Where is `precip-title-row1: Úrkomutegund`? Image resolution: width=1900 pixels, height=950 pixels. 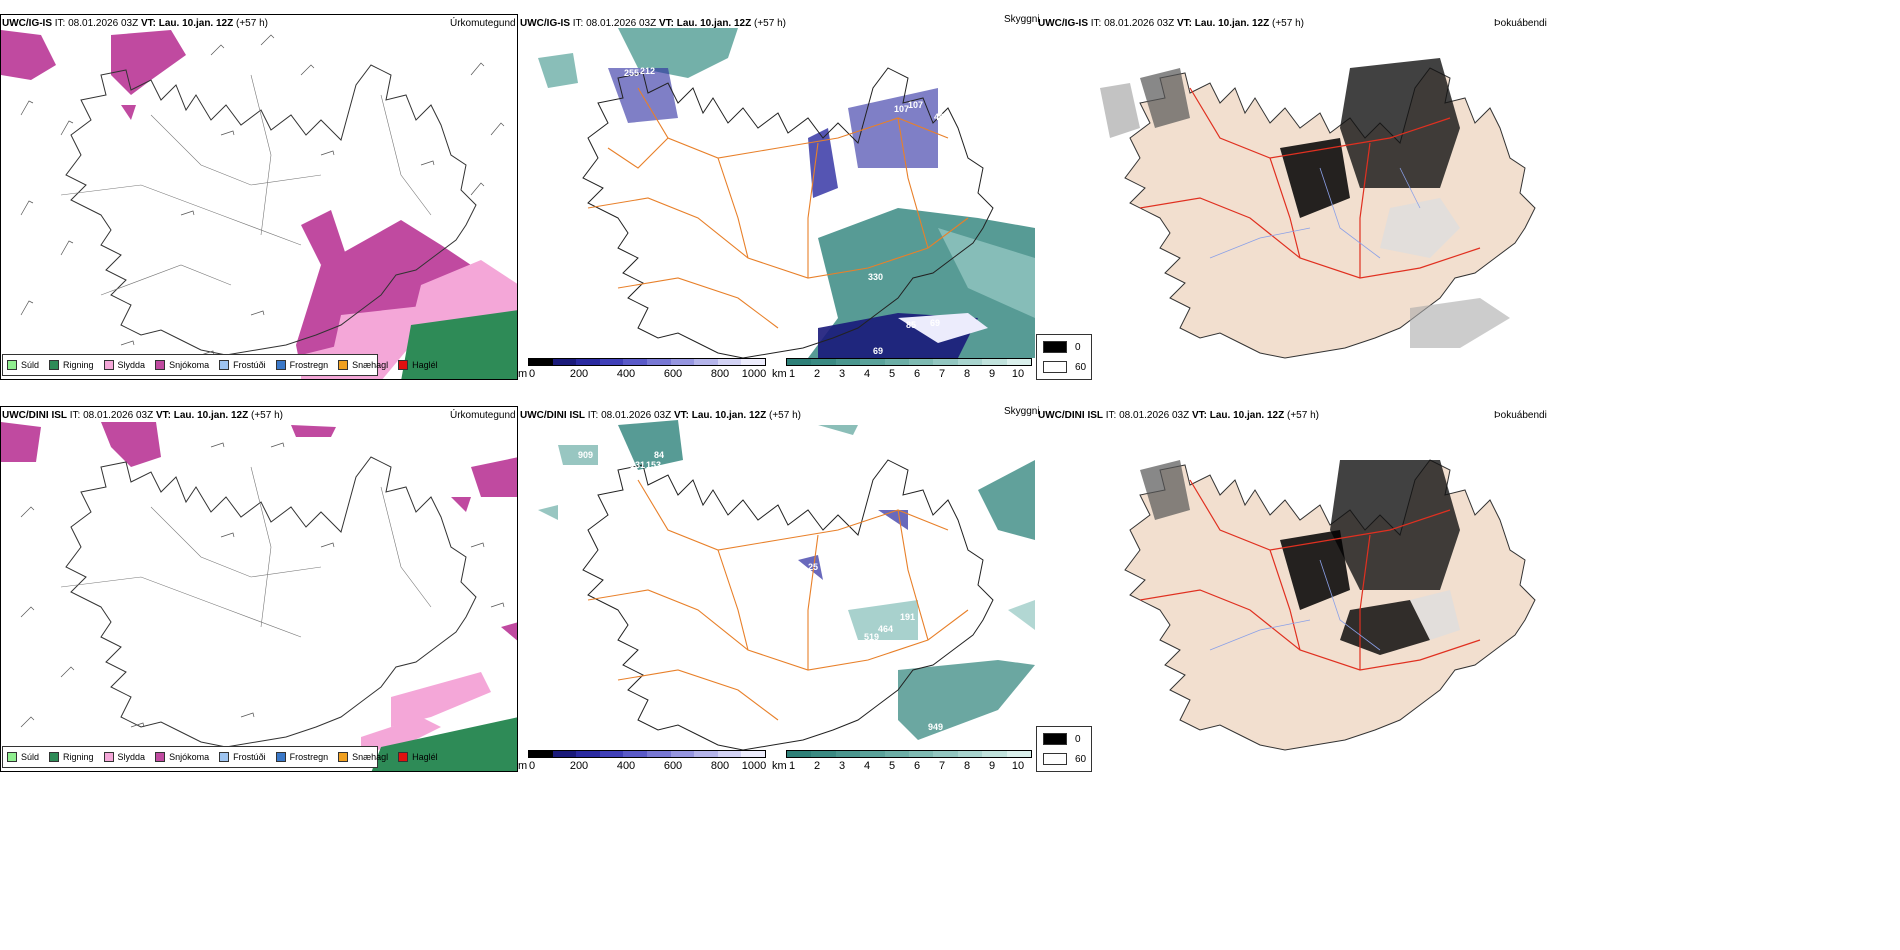
precip-title-row1: Úrkomutegund is located at coordinates (483, 23).